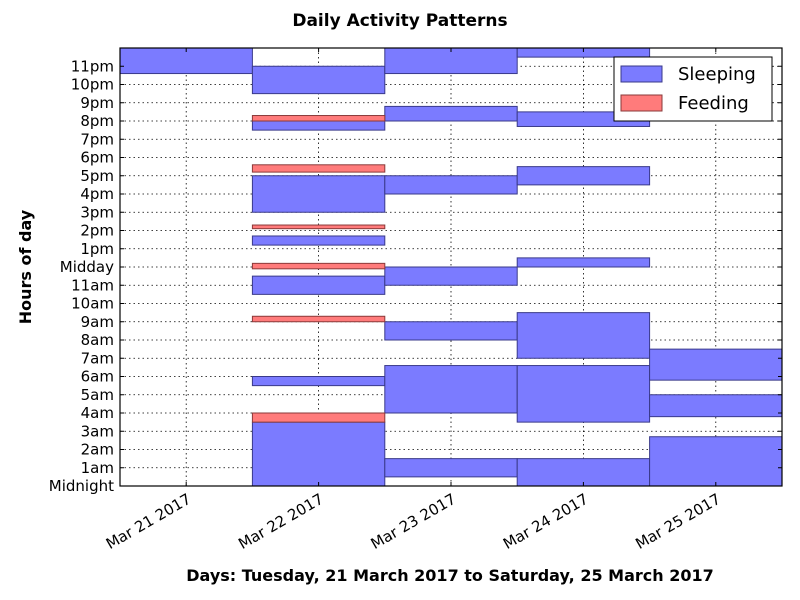  What do you see at coordinates (92, 304) in the screenshot?
I see `y-tick-label: 10am` at bounding box center [92, 304].